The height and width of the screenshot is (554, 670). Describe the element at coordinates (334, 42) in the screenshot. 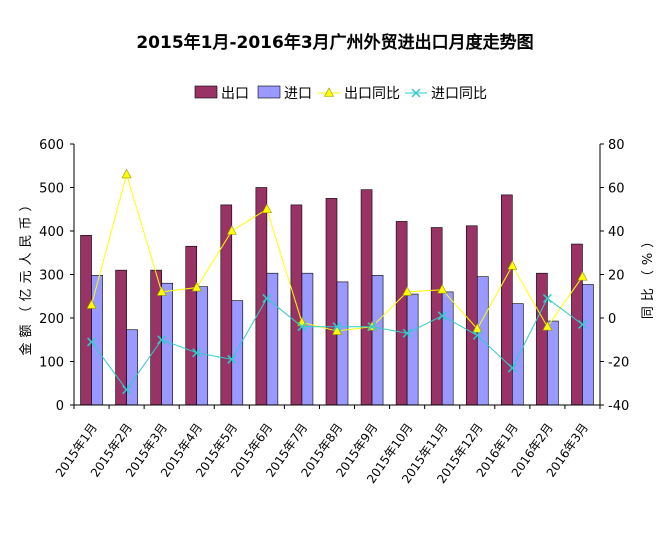

I see `chart-title: 2015年1月-2016年3月广州外贸进出口月度走势图` at that location.